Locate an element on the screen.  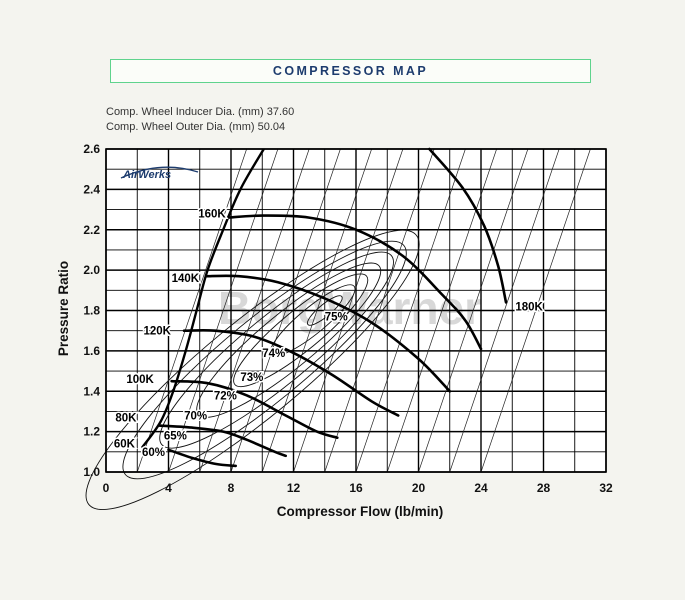
speed-label-80k: 80K is located at coordinates (126, 418).